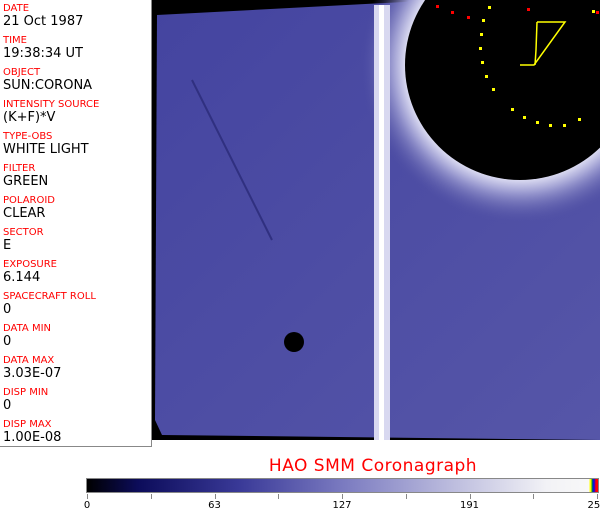 Image resolution: width=600 pixels, height=512 pixels. Describe the element at coordinates (43, 21) in the screenshot. I see `field-value: 21 Oct 1987` at that location.